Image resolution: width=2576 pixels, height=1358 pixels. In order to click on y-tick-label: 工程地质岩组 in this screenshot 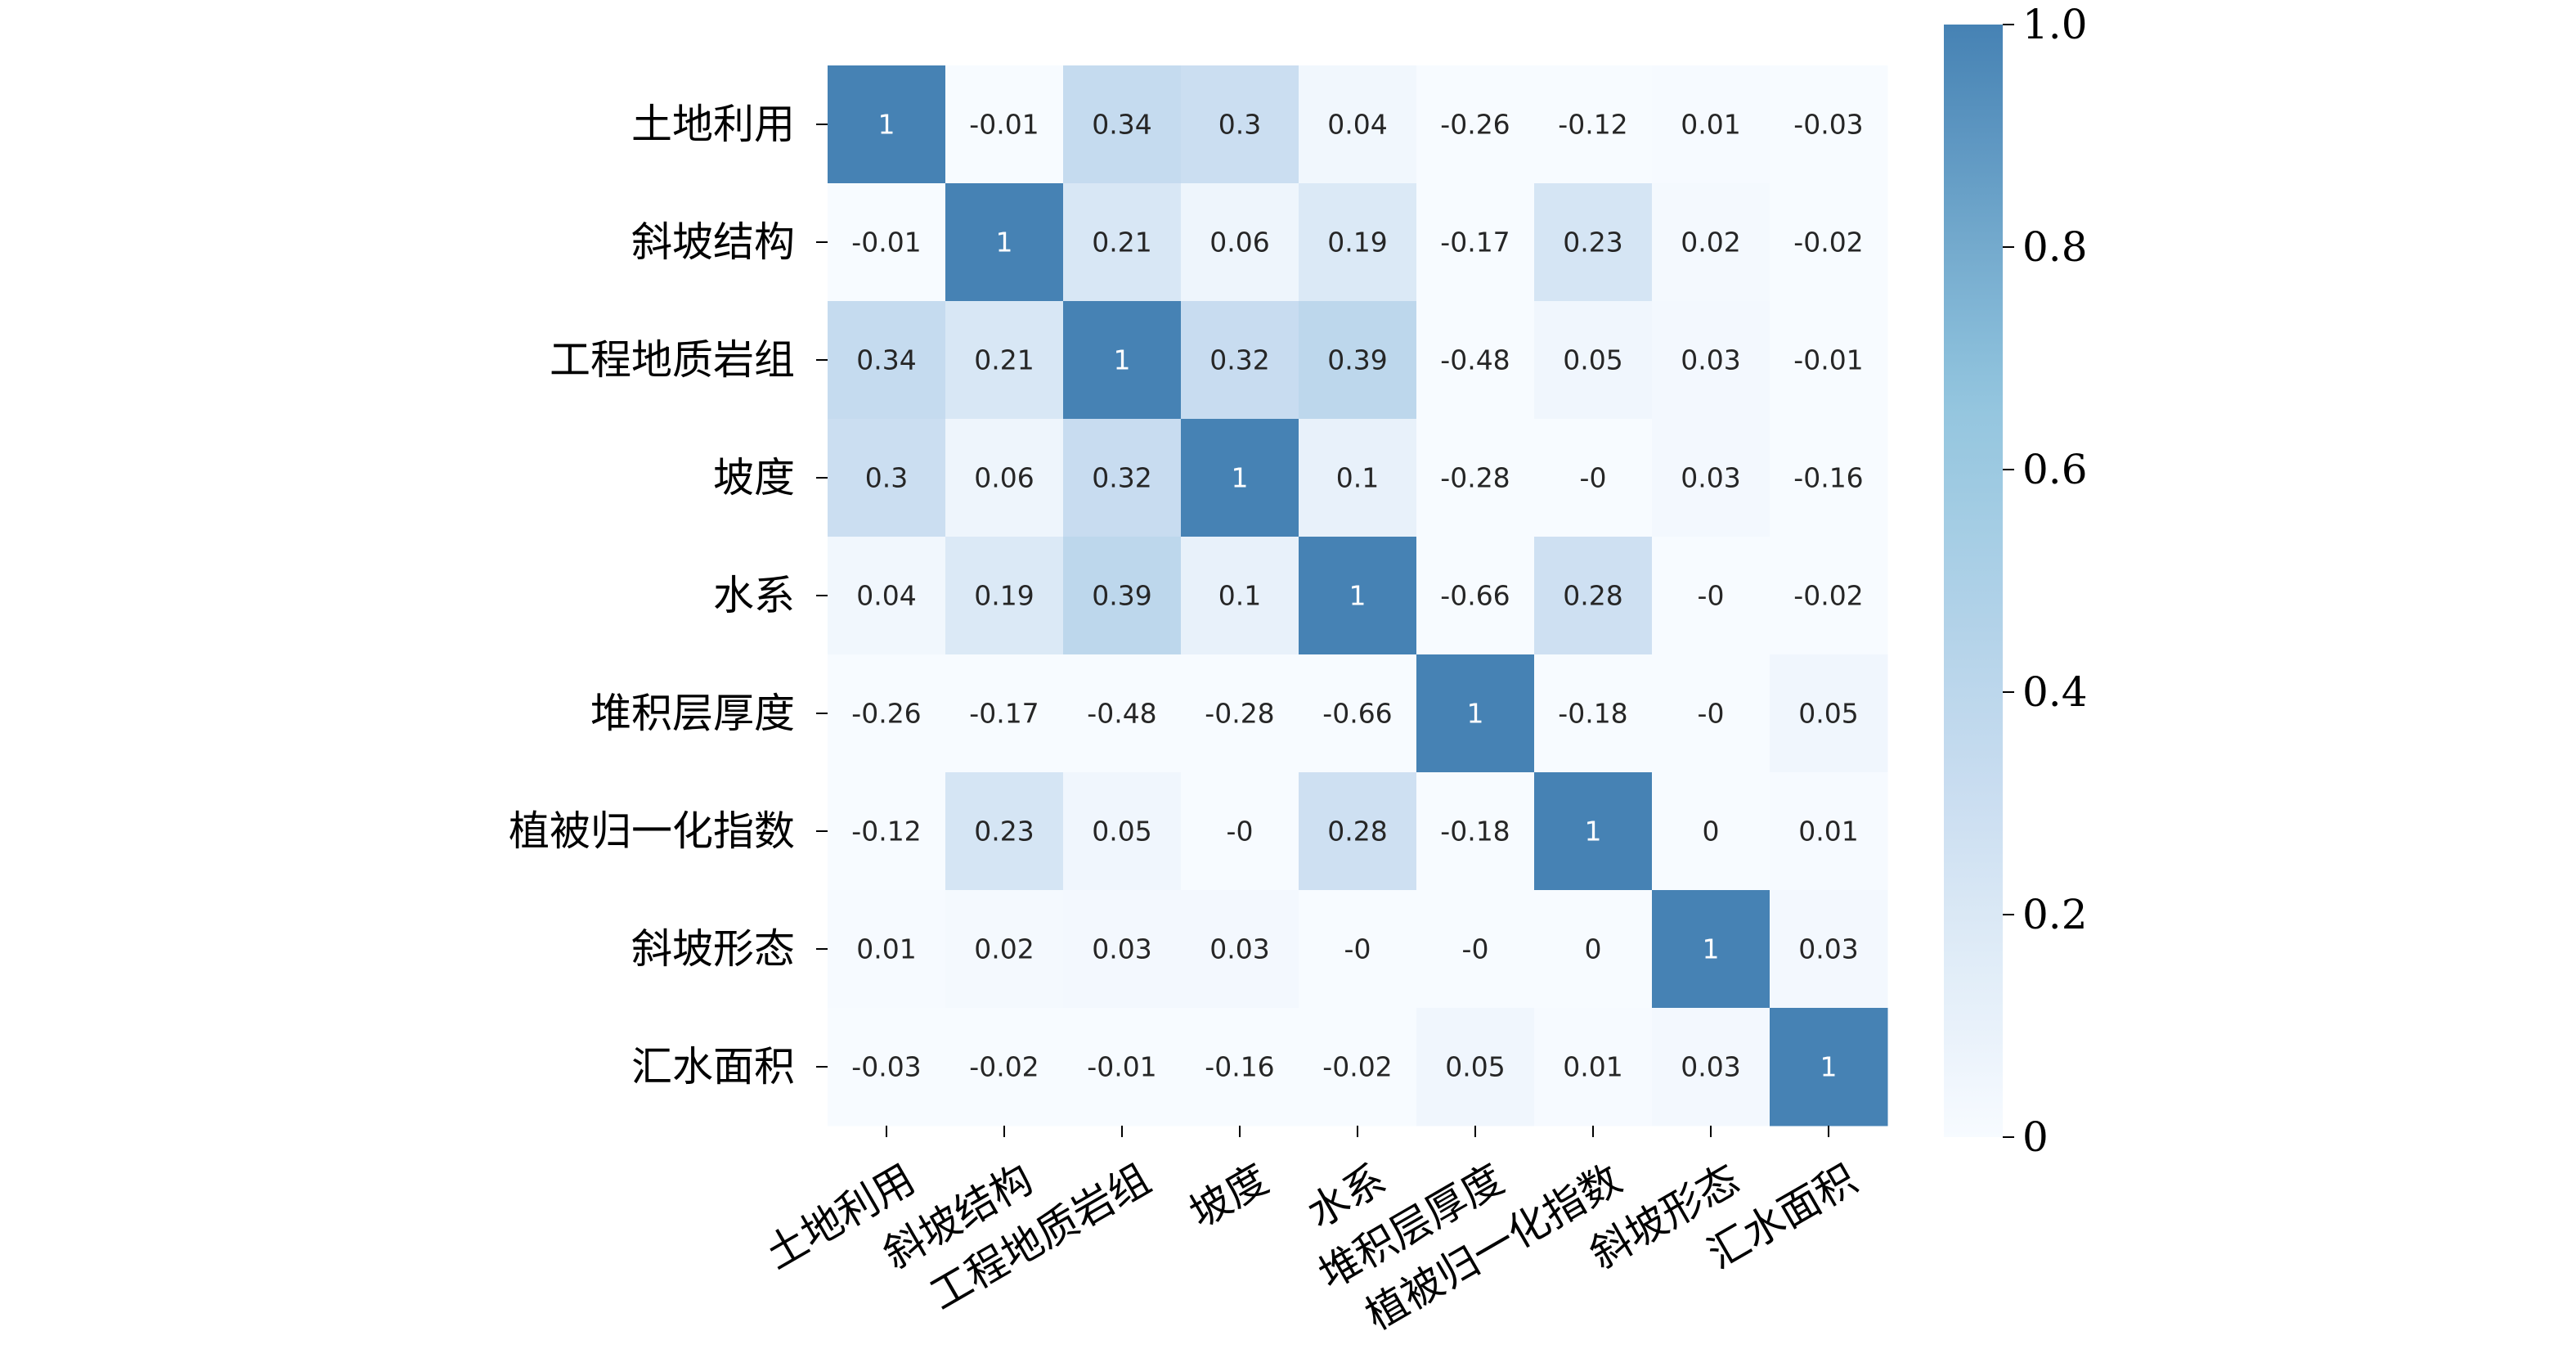, I will do `click(672, 360)`.